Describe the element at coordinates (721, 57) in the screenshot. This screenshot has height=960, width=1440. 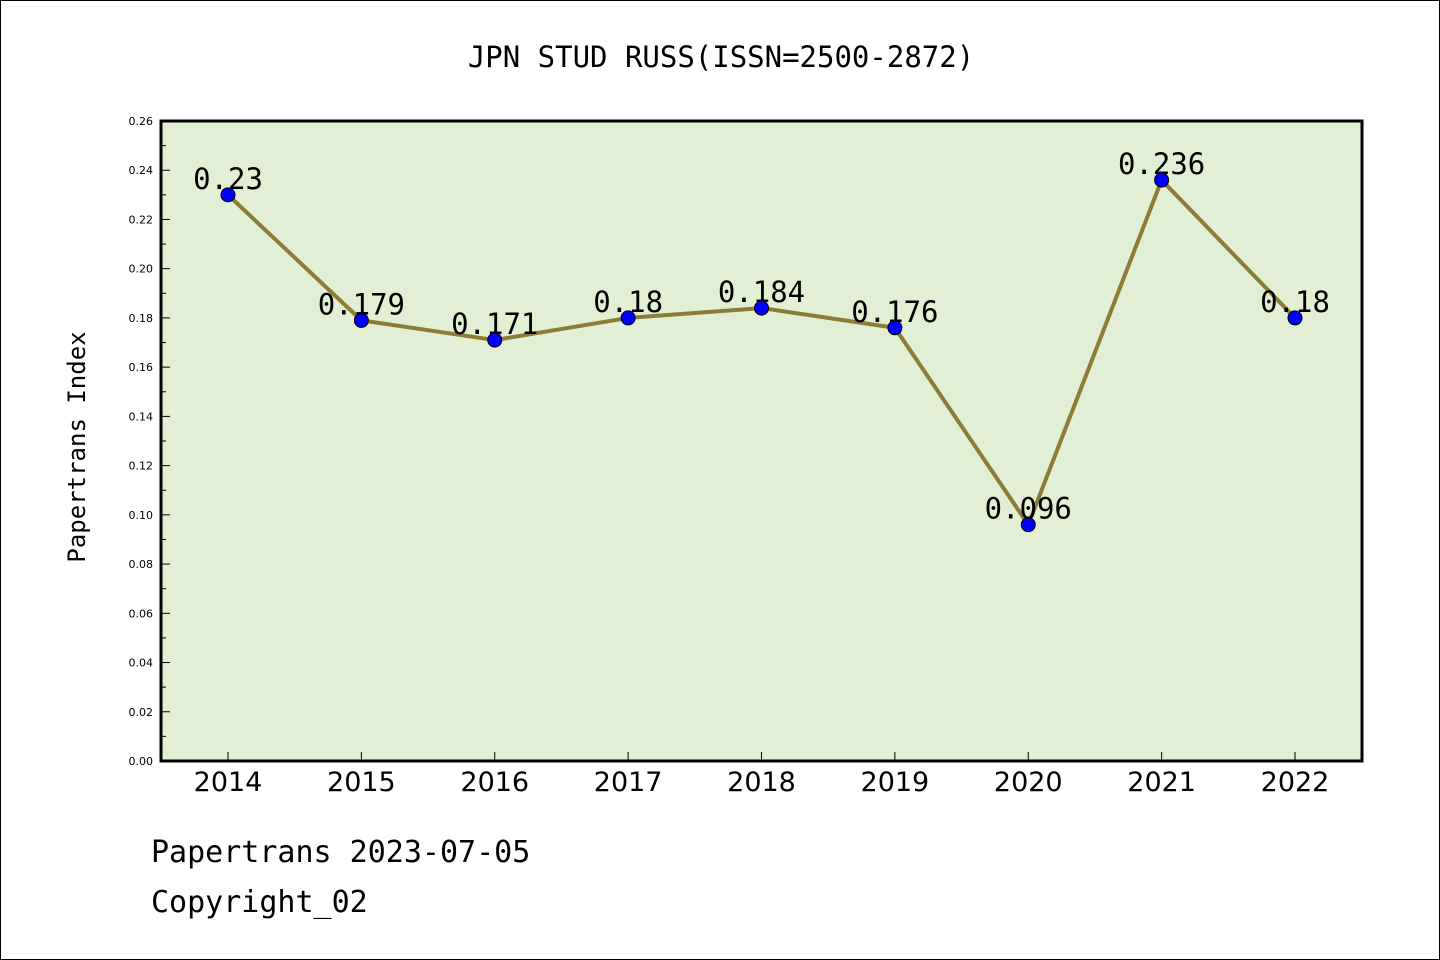
I see `chart-title: JPN STUD RUSS(ISSN=2500-2872)` at that location.